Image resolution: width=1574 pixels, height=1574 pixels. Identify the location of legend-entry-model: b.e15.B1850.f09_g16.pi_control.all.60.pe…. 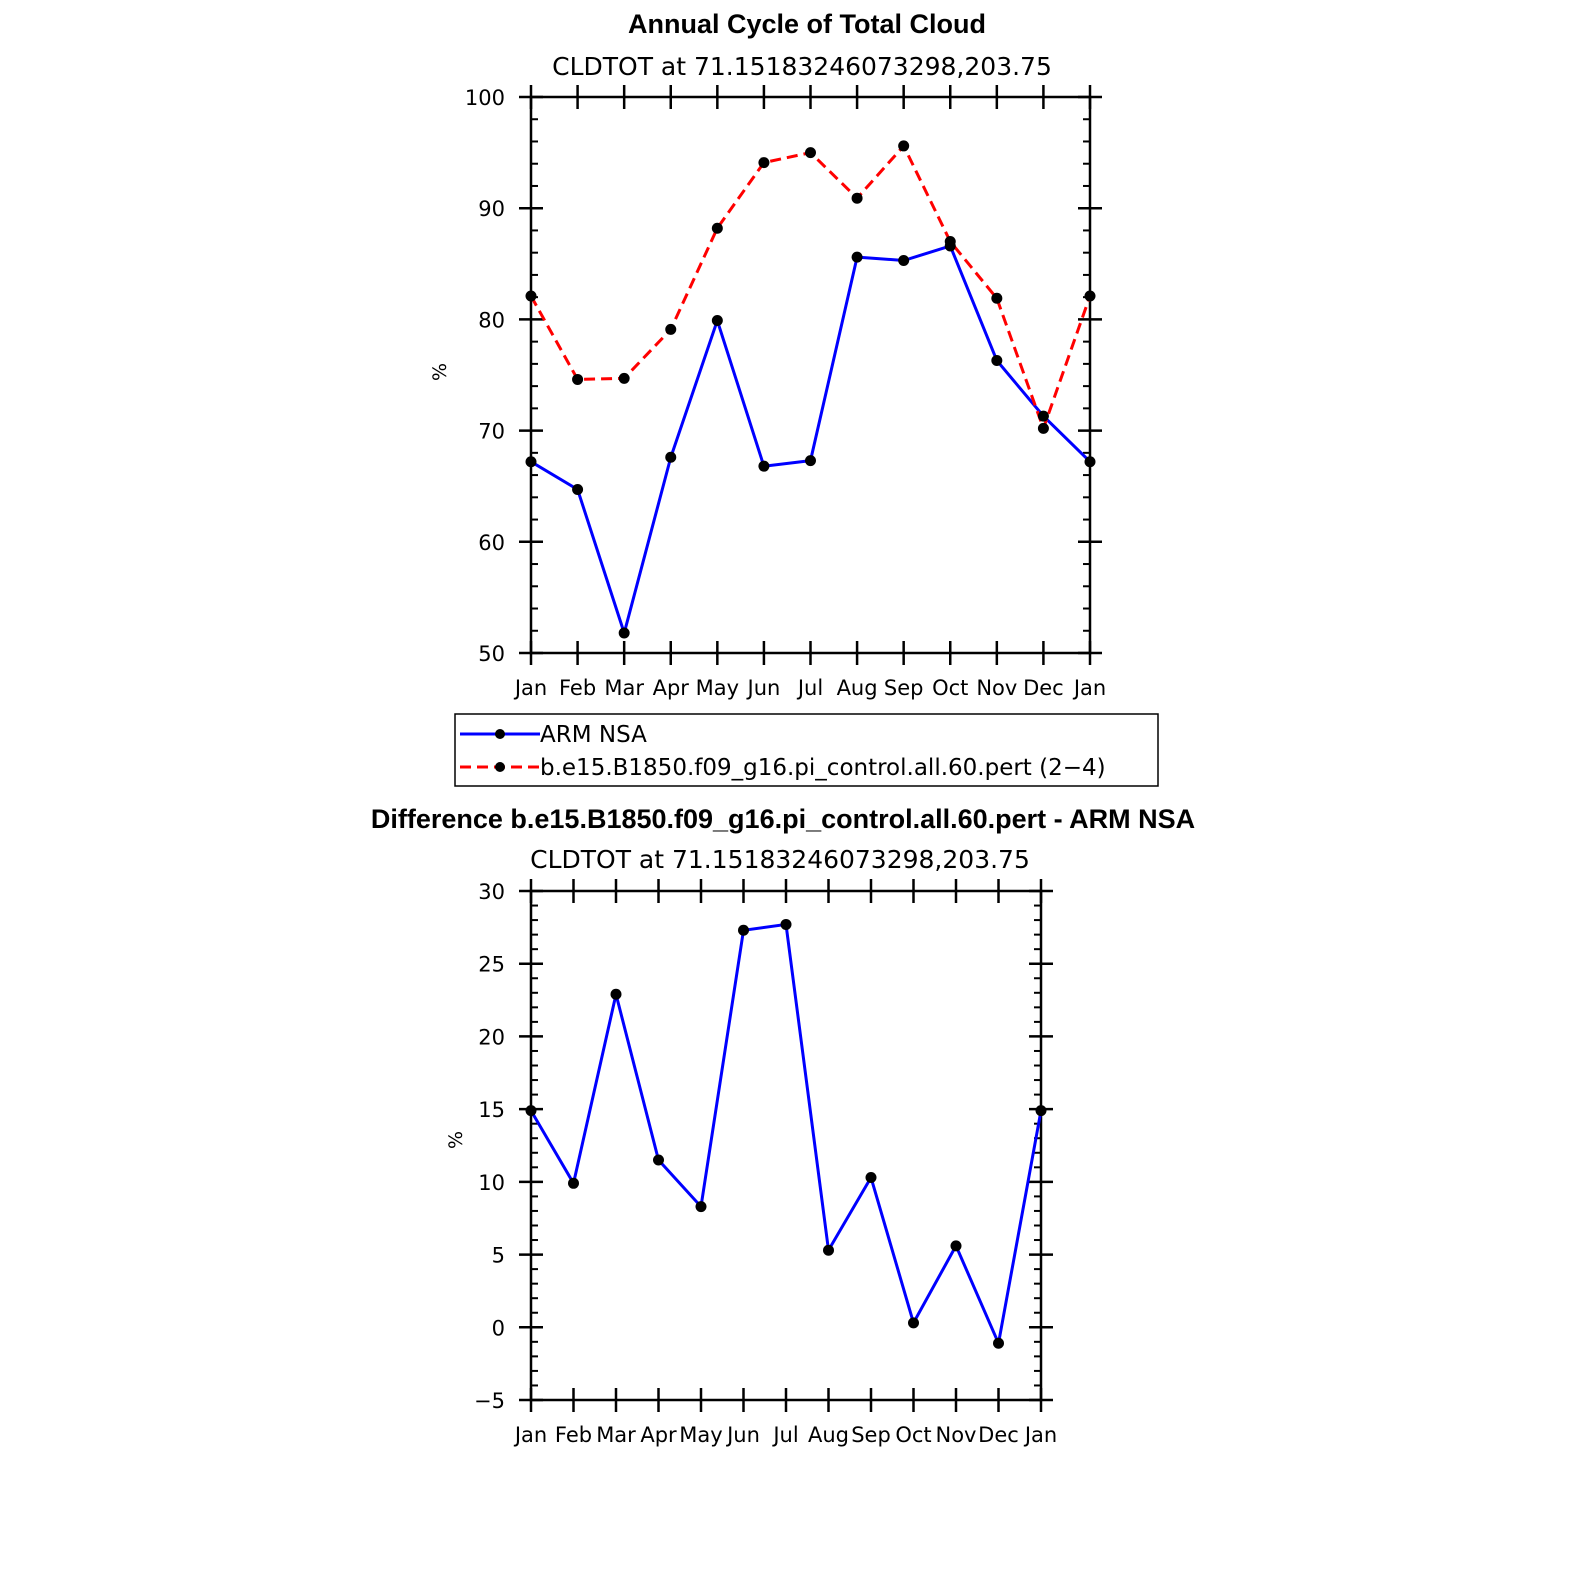
(783, 768).